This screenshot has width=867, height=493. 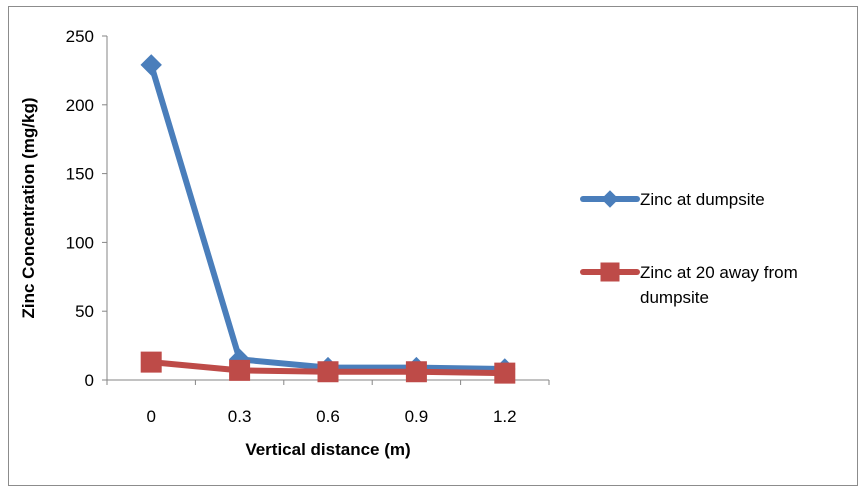 What do you see at coordinates (80, 105) in the screenshot?
I see `y-tick-label: 200` at bounding box center [80, 105].